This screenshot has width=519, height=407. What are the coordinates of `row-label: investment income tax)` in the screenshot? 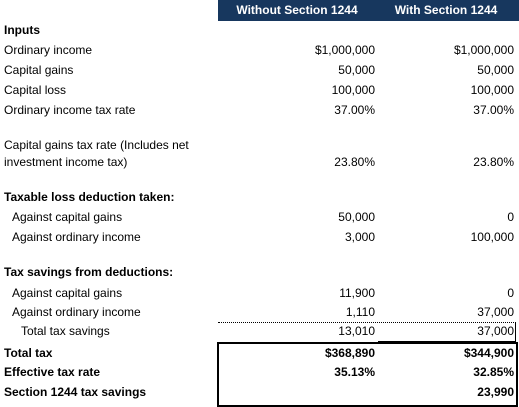 It's located at (66, 162).